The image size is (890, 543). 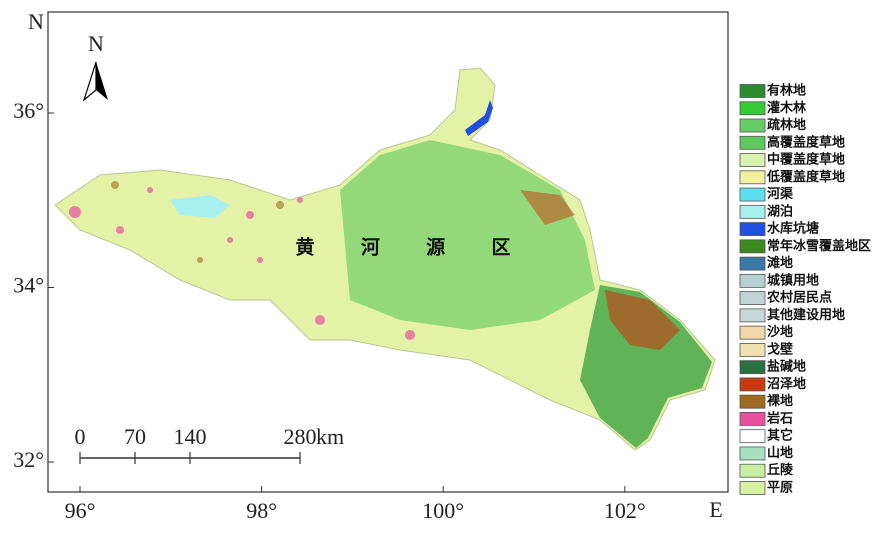 I want to click on legend-label: 疏林地, so click(x=786, y=125).